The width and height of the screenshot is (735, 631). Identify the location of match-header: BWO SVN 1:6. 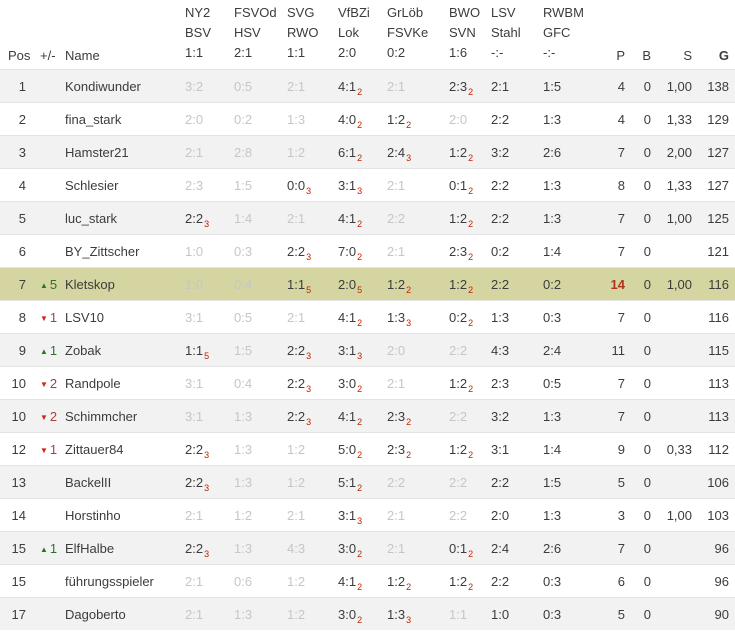
(468, 35).